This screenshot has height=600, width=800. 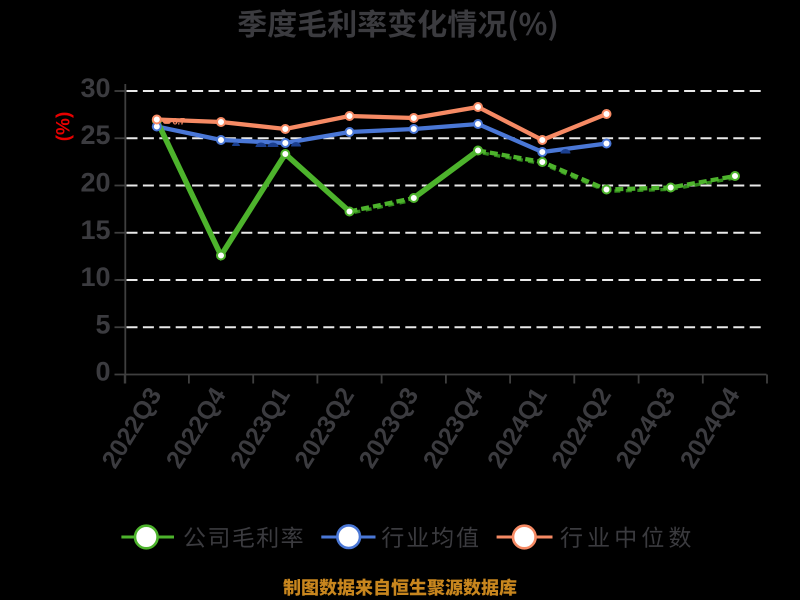 What do you see at coordinates (102, 372) in the screenshot?
I see `svg-text: 0` at bounding box center [102, 372].